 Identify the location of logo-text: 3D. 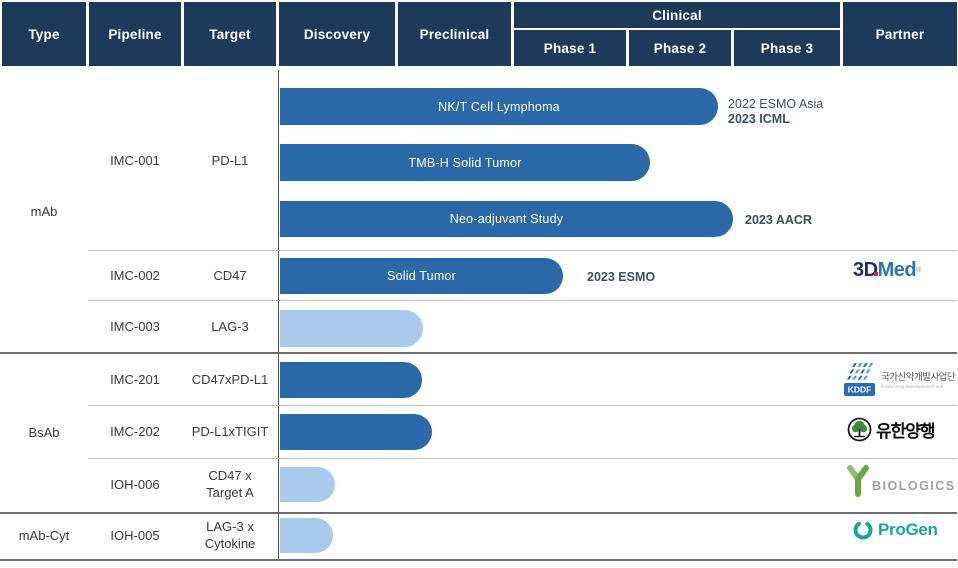
(865, 270).